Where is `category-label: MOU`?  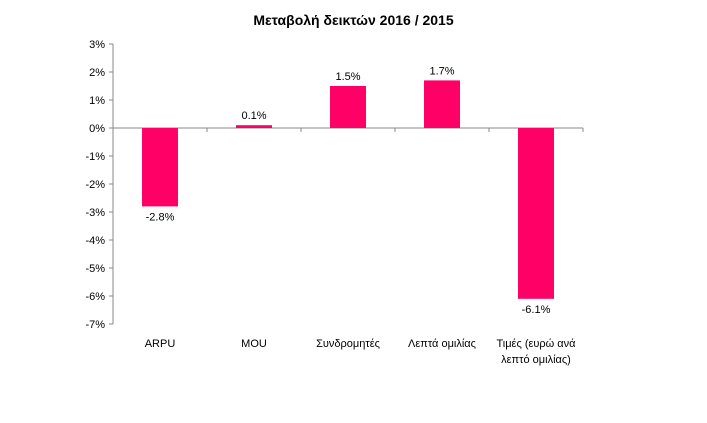 category-label: MOU is located at coordinates (254, 344).